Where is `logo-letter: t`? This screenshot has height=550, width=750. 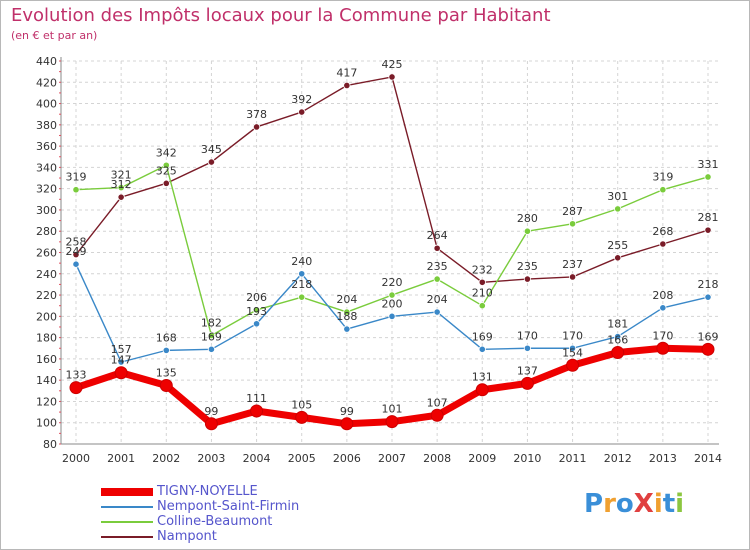 logo-letter: t is located at coordinates (669, 504).